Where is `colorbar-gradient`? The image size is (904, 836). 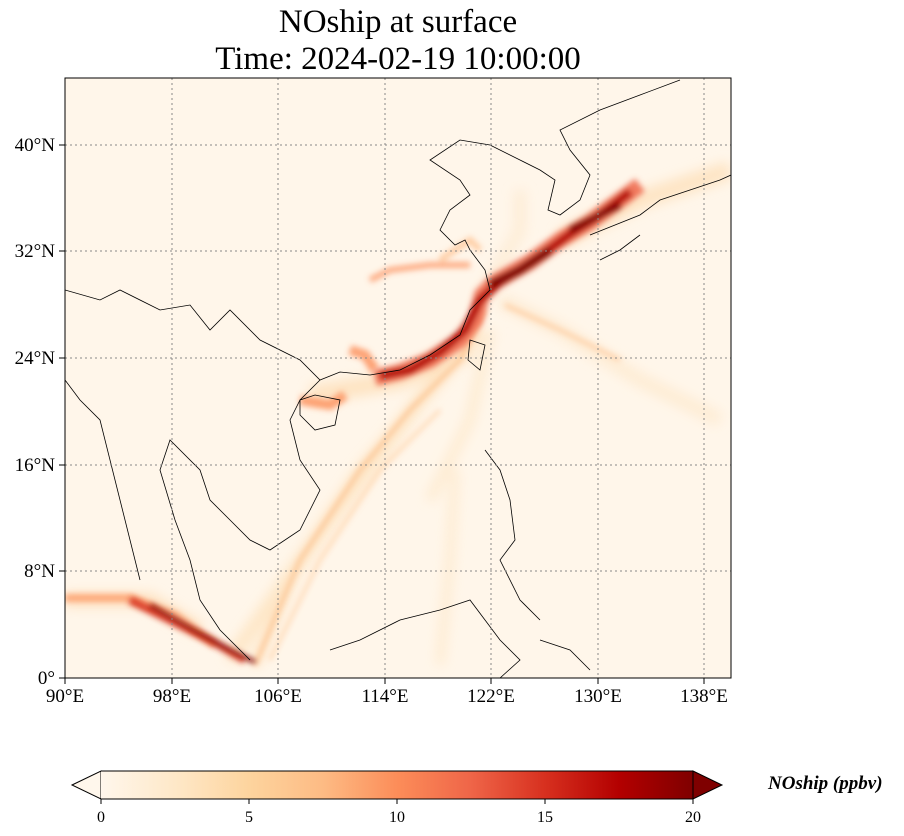 colorbar-gradient is located at coordinates (397, 785).